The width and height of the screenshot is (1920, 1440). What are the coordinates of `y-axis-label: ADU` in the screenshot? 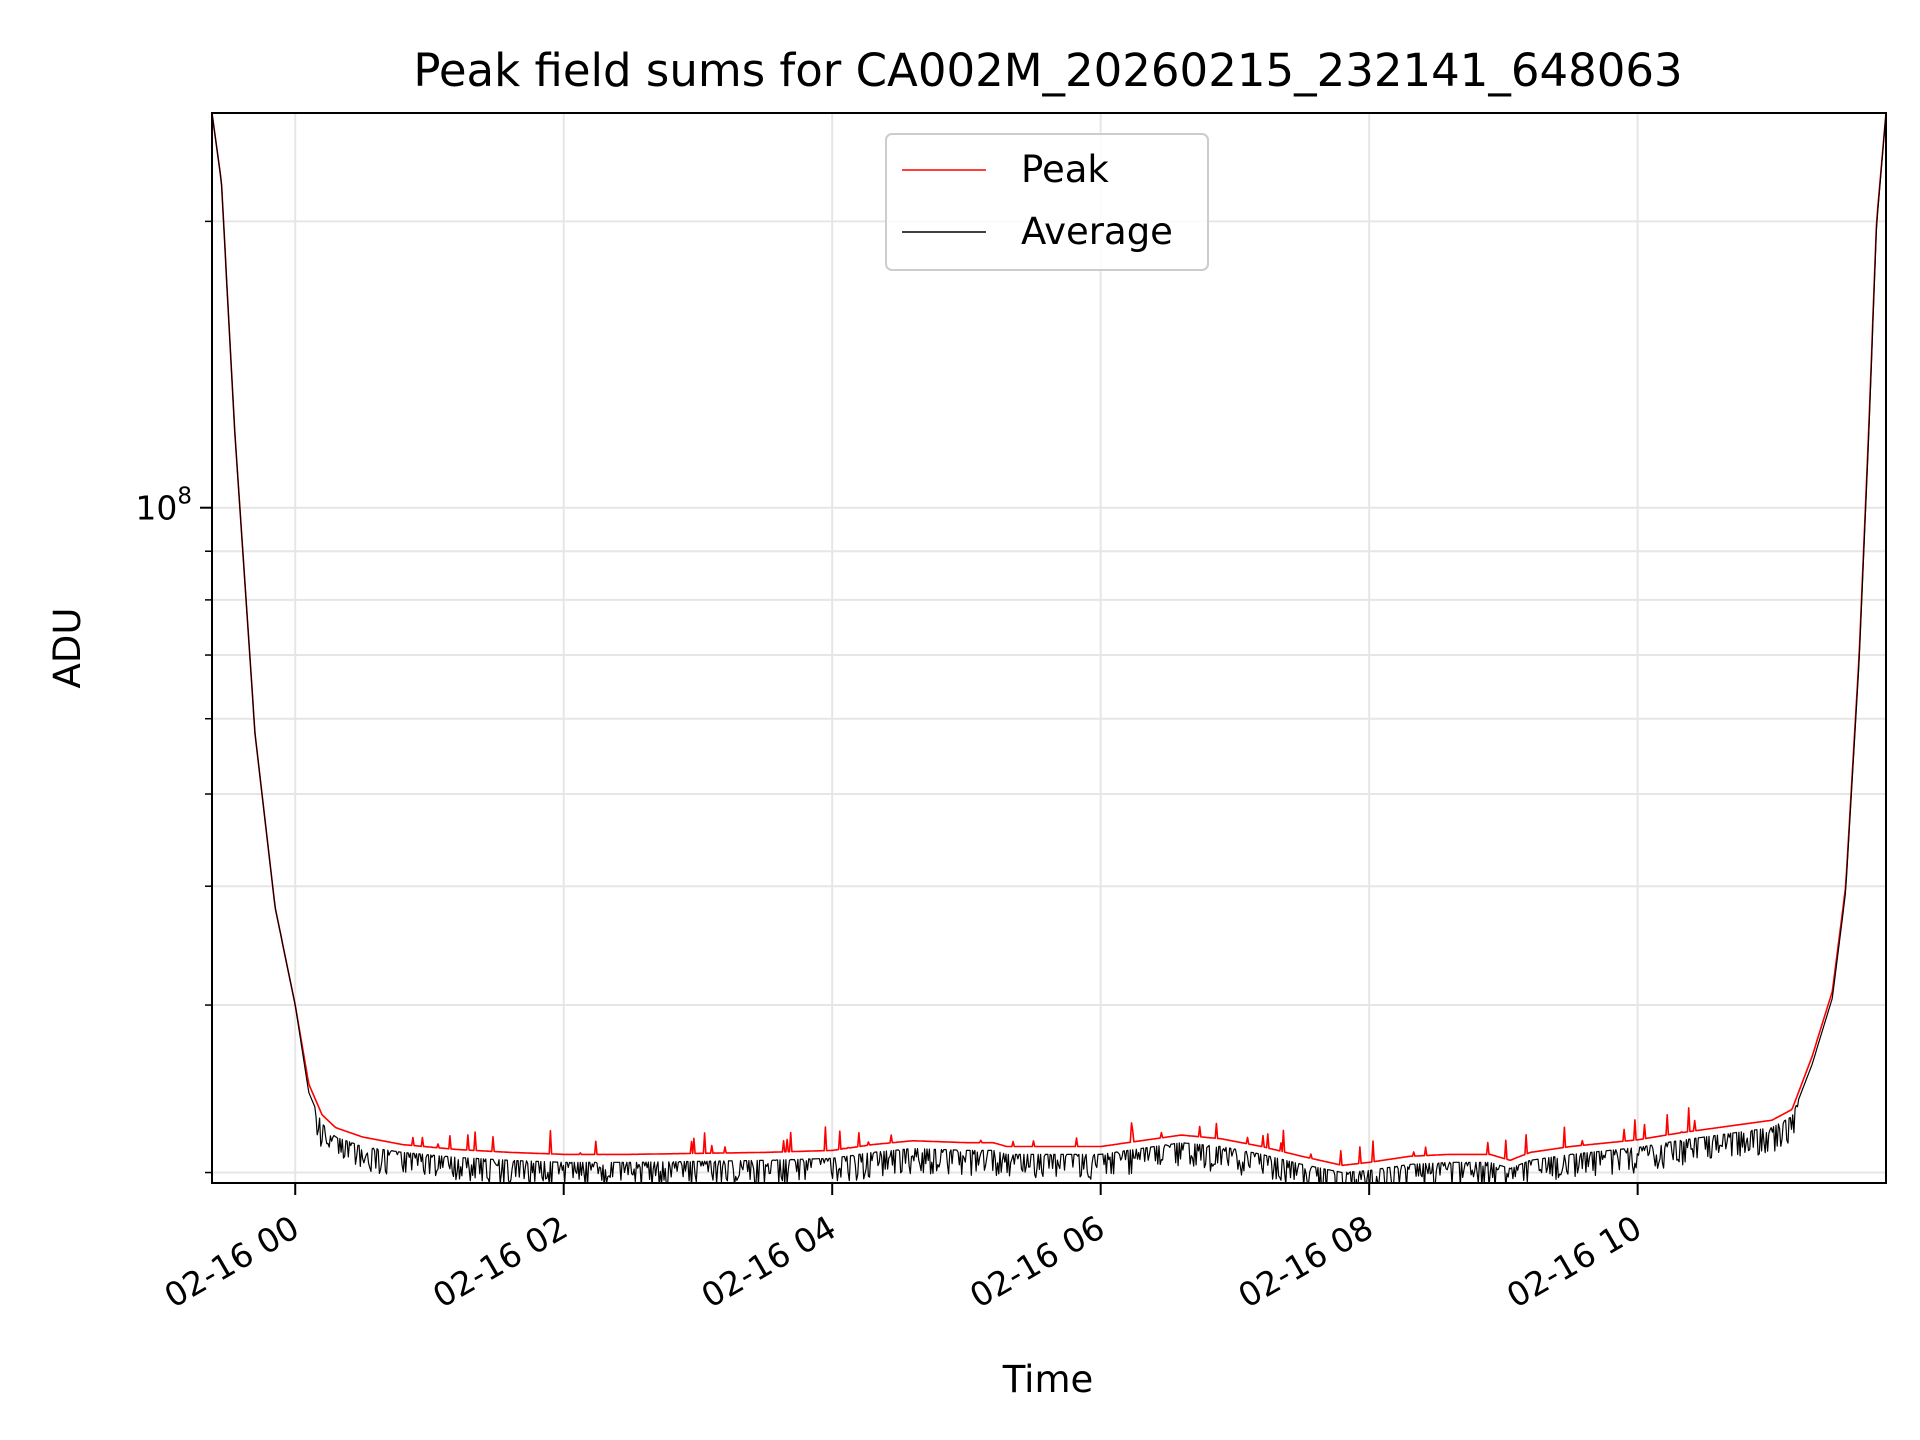 It's located at (67, 648).